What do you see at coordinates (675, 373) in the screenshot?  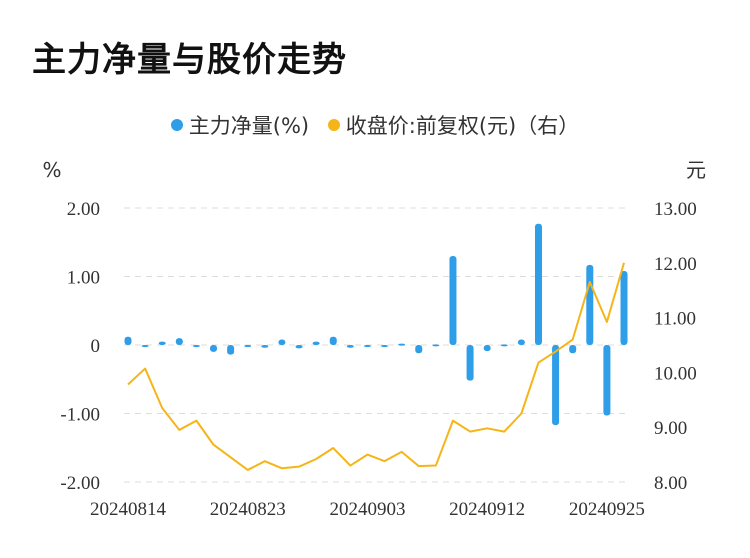 I see `y-right-tick-label: 10.00` at bounding box center [675, 373].